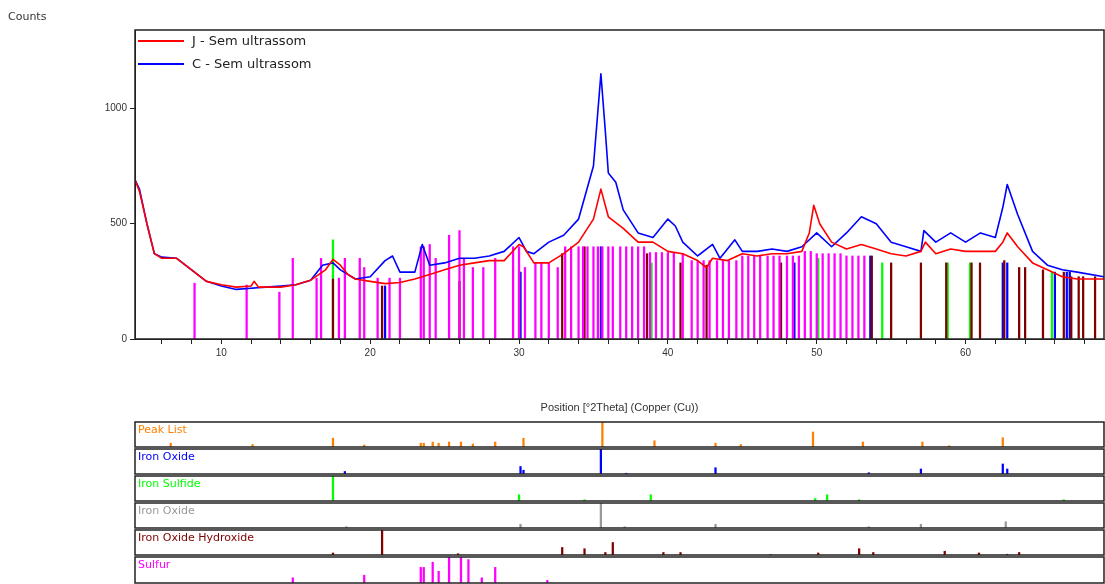 This screenshot has width=1105, height=584. I want to click on x-tick-label: 60, so click(966, 352).